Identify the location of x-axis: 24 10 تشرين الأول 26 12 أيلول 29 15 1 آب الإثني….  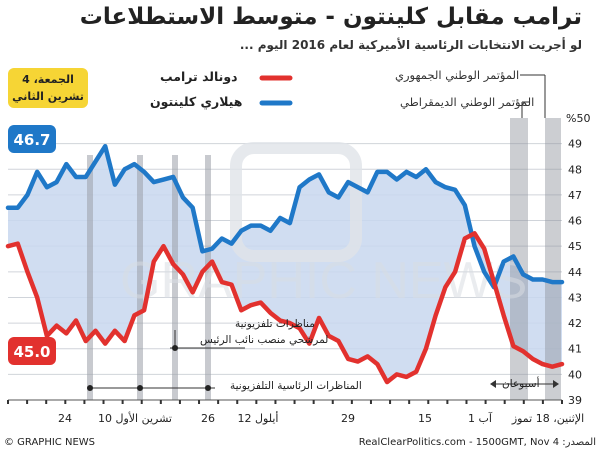
(295, 412).